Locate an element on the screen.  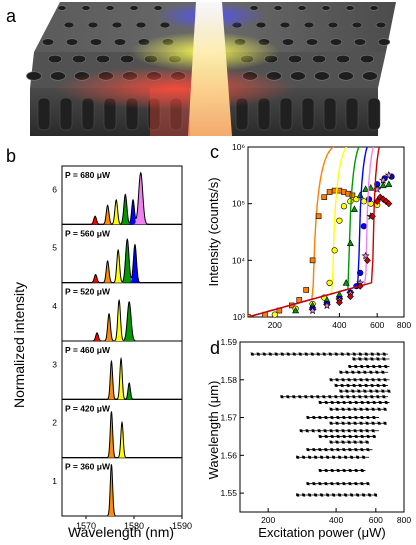
panel-d-xlabel: Excitation power (μW) is located at coordinates (321, 532).